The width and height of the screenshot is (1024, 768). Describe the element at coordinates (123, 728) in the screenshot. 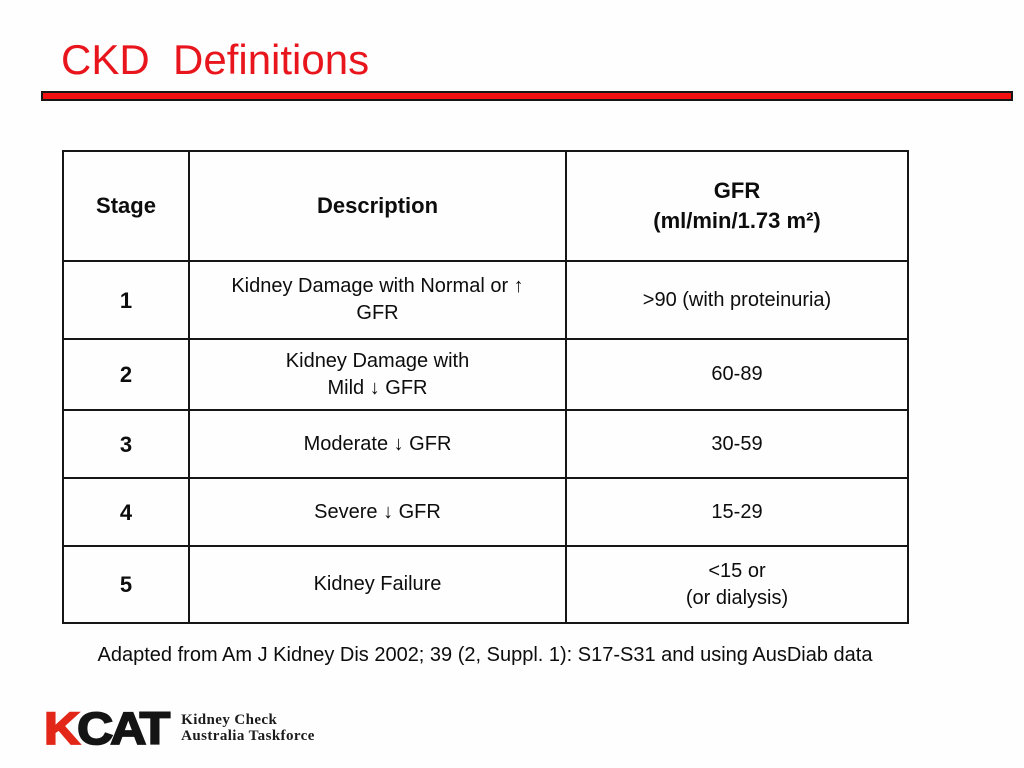

I see `logo-letters-cat: CAT` at that location.